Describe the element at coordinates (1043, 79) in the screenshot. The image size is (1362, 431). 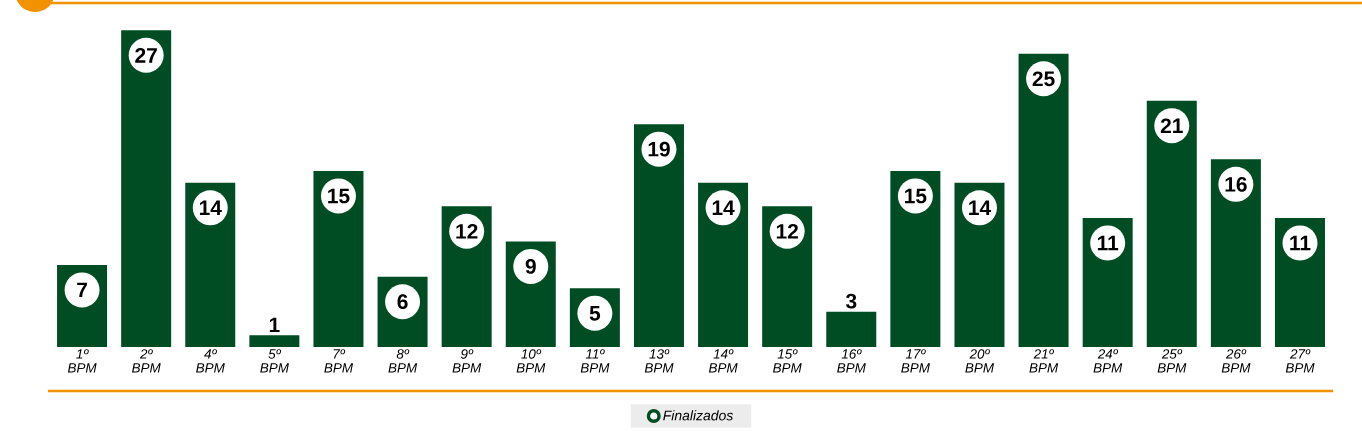
I see `data-label: 25` at that location.